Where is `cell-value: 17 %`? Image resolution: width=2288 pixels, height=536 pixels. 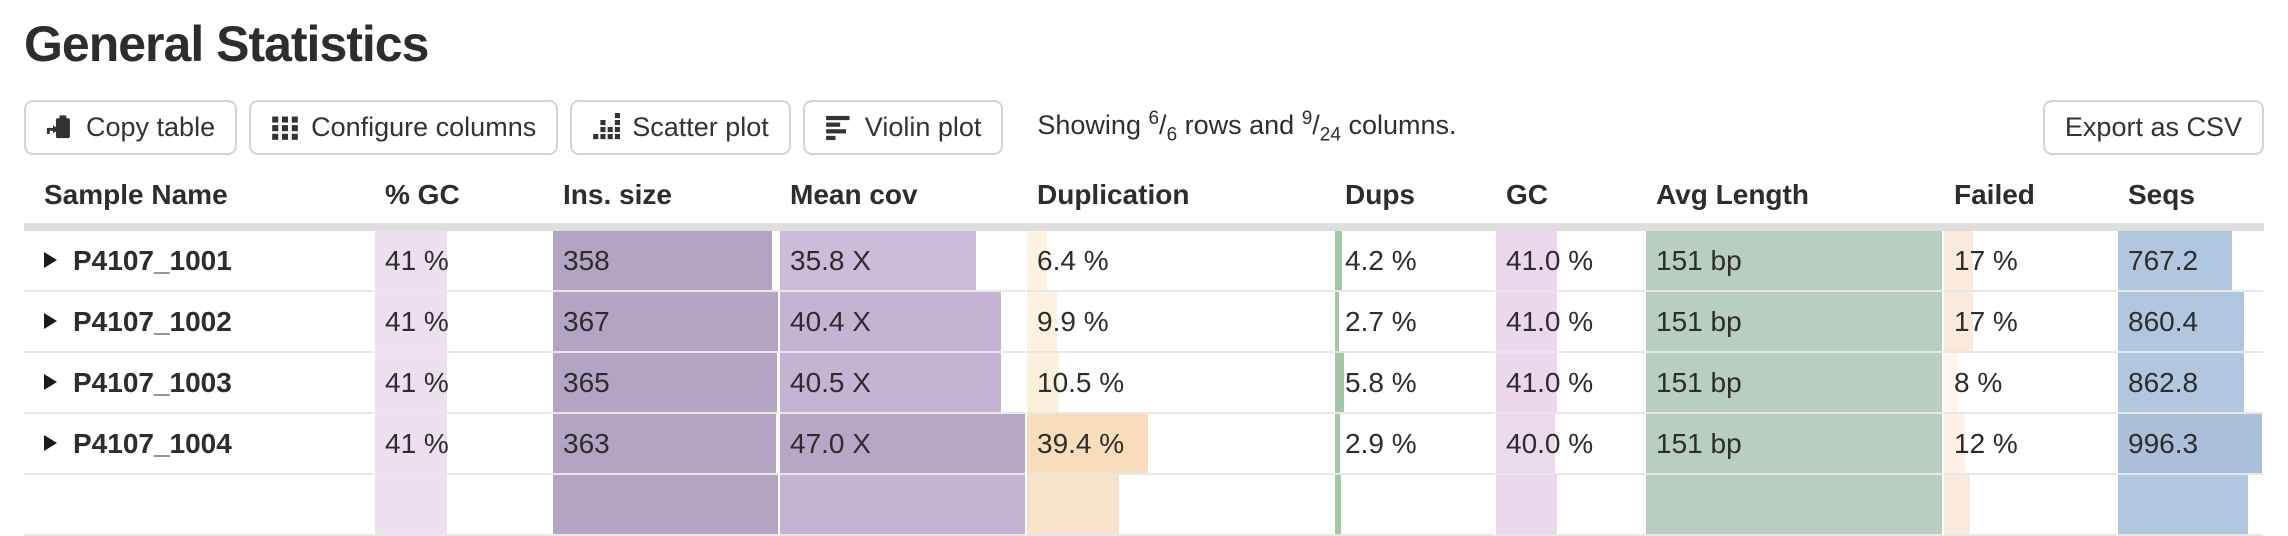 cell-value: 17 % is located at coordinates (1986, 321).